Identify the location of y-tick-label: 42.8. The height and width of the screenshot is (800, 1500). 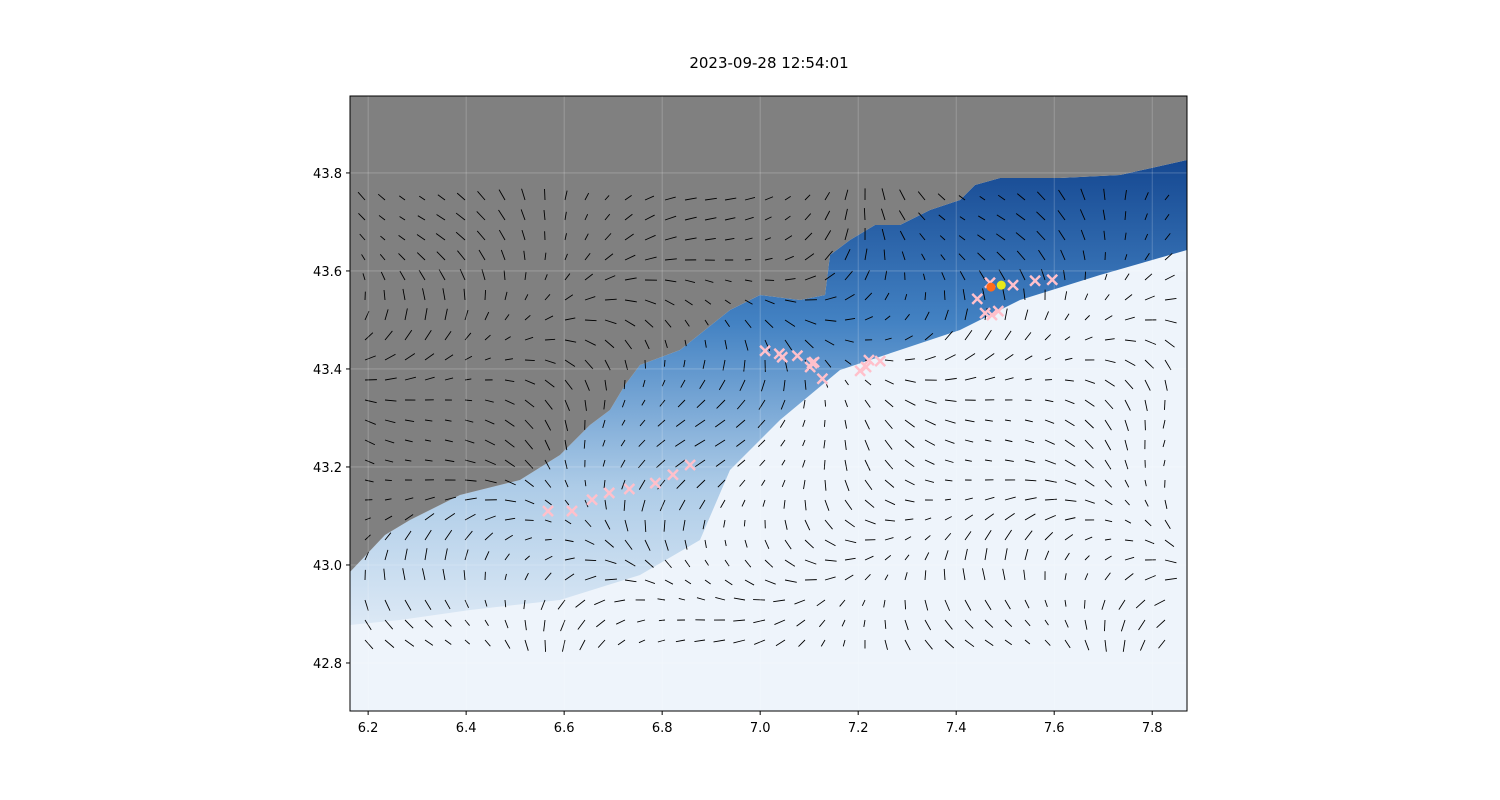
(327, 664).